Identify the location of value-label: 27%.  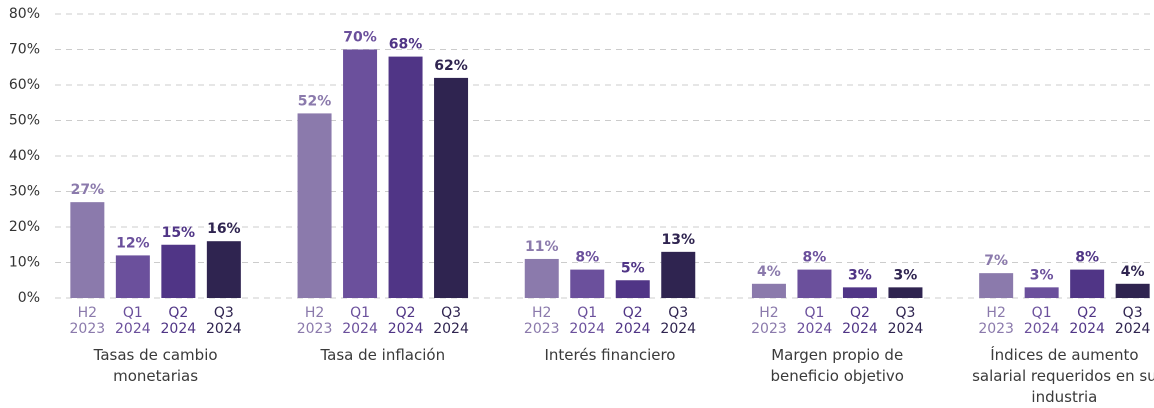
(88, 190).